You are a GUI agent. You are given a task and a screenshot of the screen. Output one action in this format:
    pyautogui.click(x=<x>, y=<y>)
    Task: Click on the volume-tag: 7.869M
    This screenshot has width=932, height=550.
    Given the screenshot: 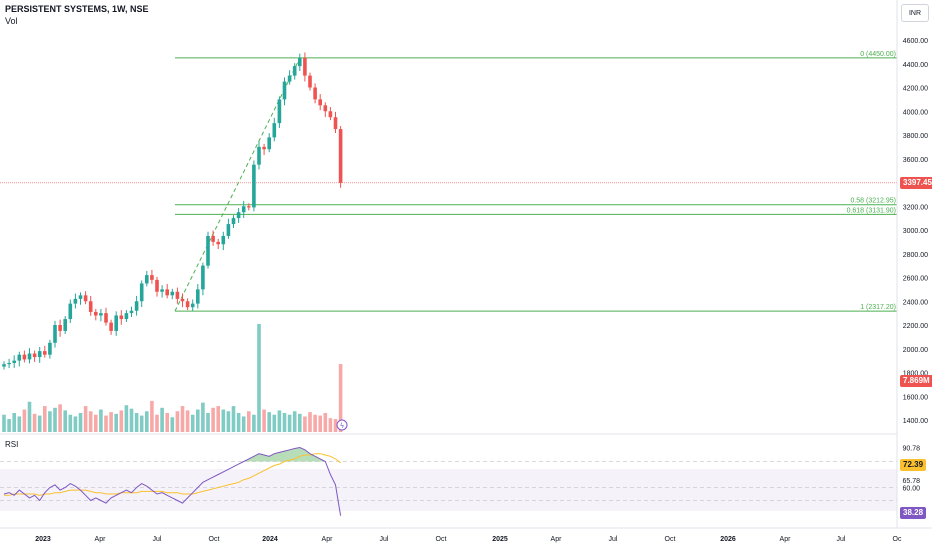 What is the action you would take?
    pyautogui.click(x=916, y=381)
    